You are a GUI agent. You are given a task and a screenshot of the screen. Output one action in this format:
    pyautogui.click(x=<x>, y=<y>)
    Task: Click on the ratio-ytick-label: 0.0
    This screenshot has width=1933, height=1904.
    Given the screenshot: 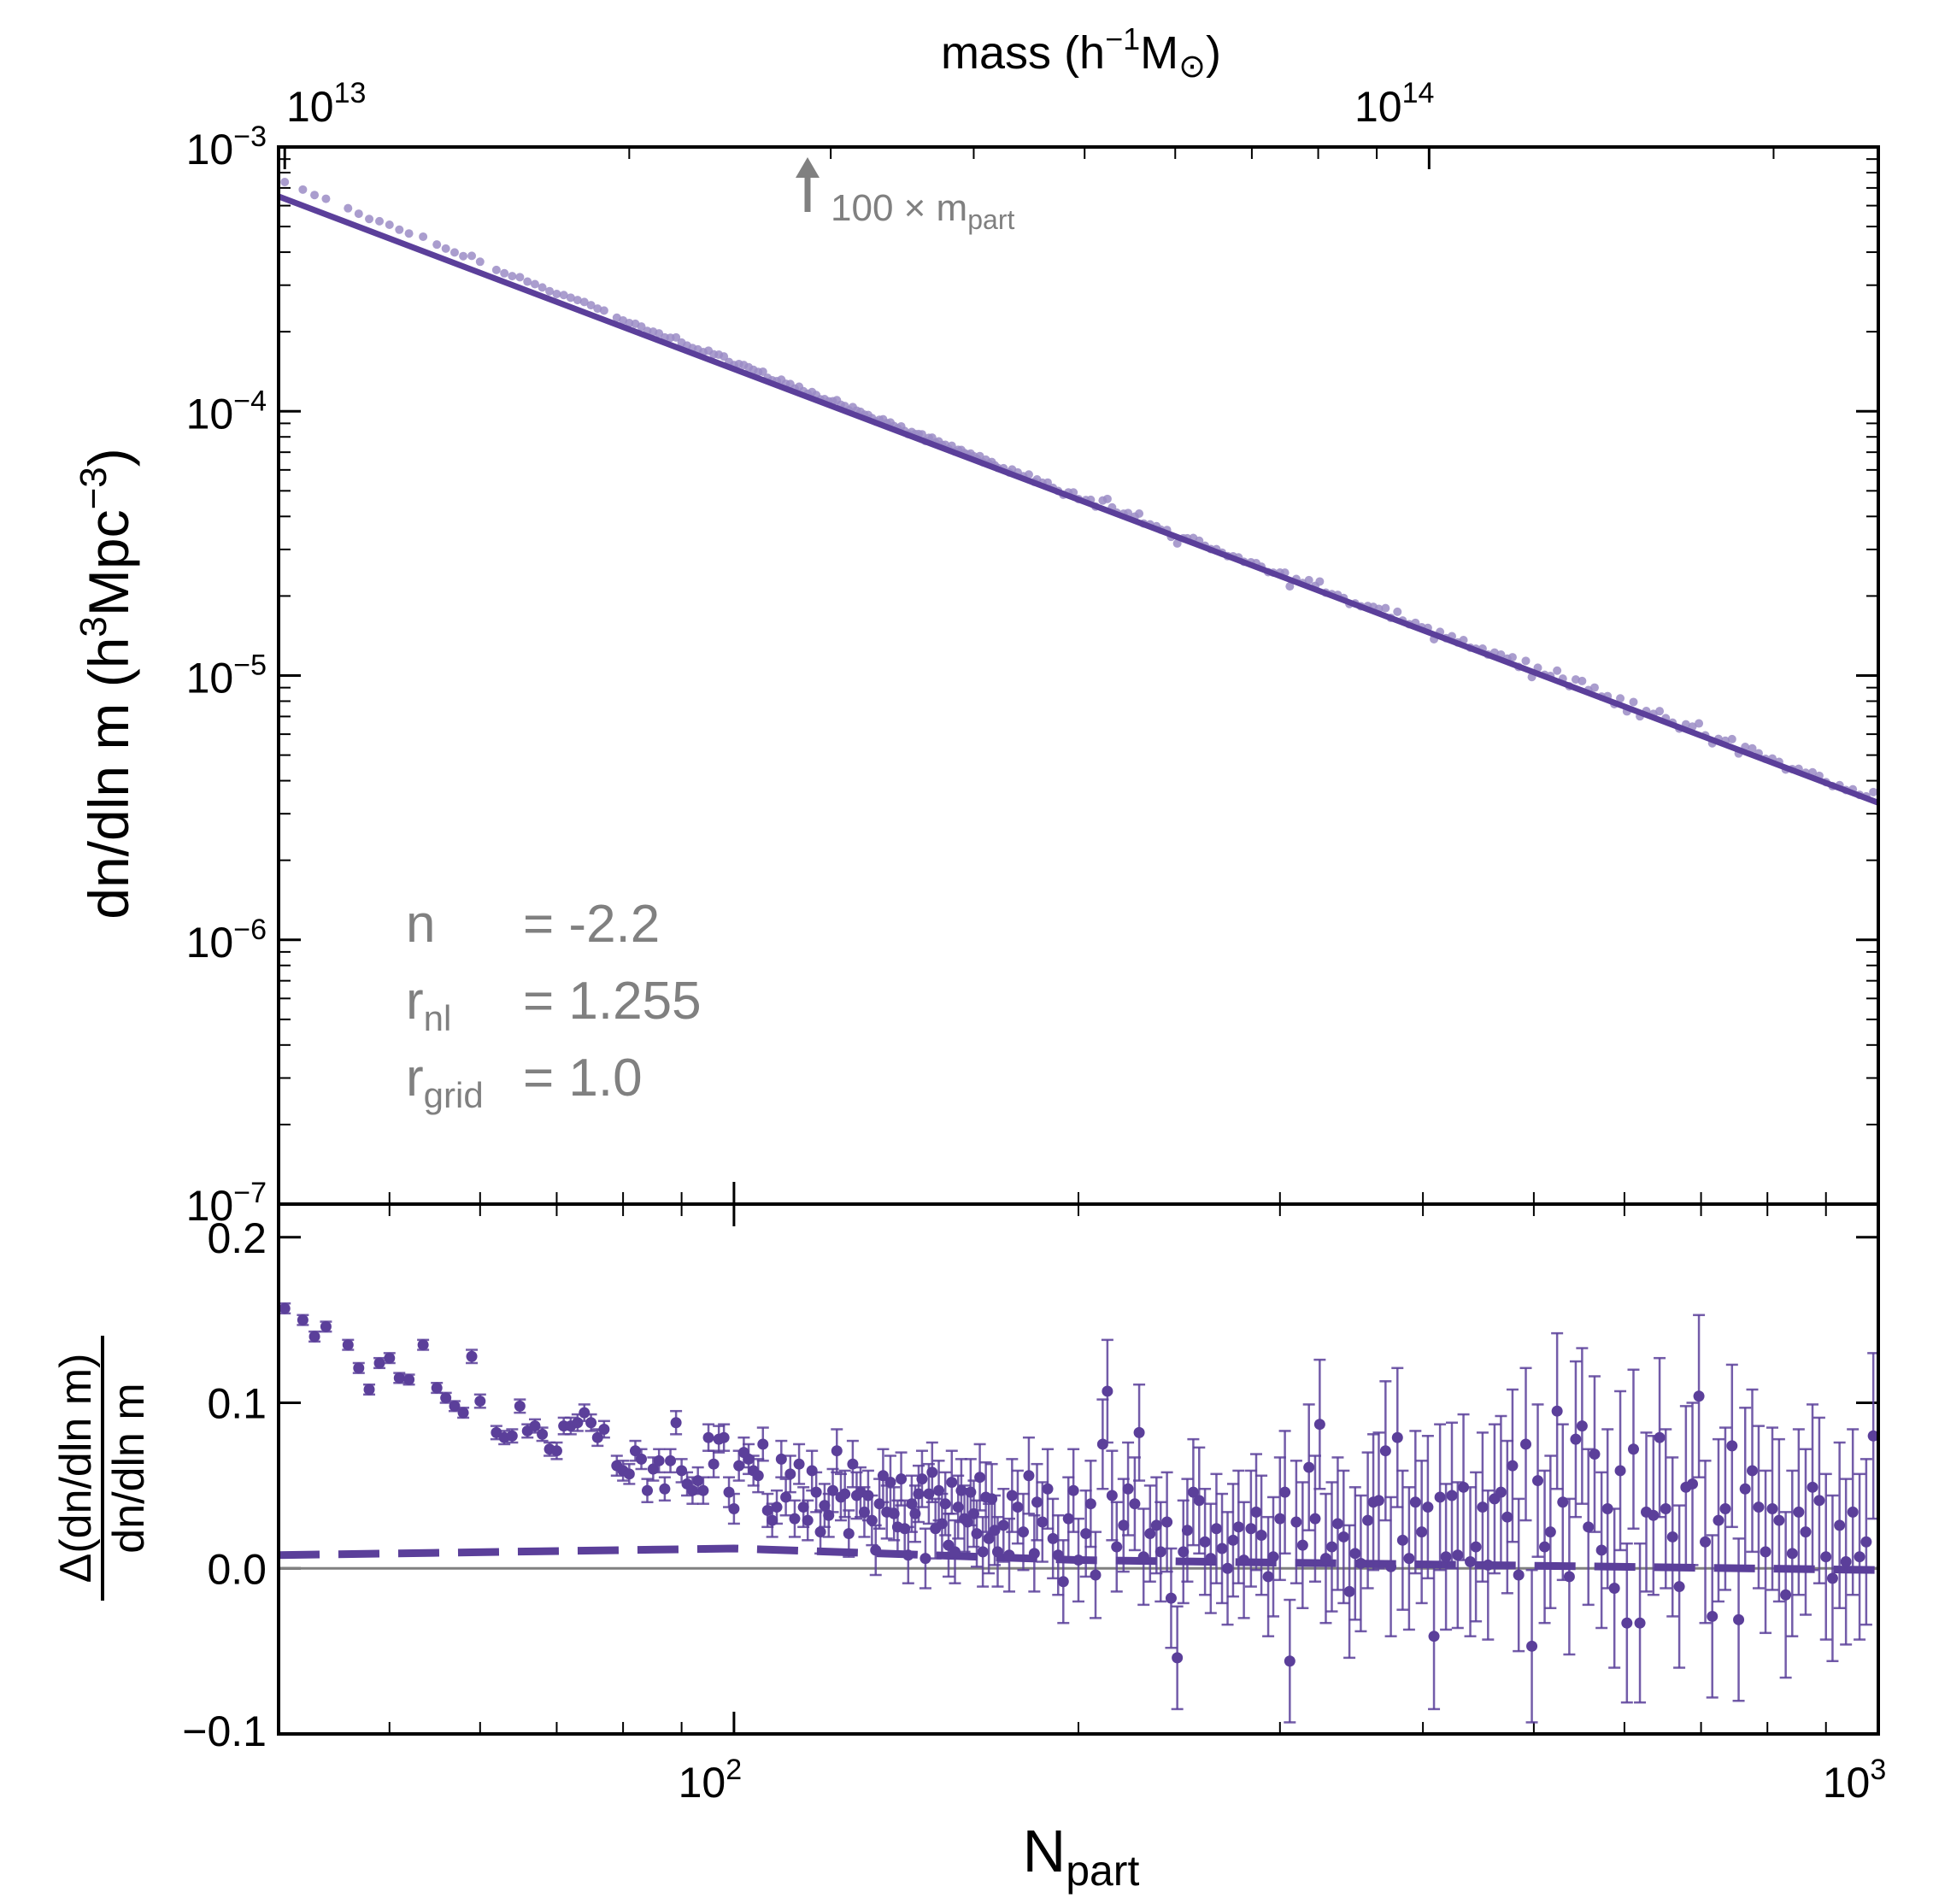 What is the action you would take?
    pyautogui.click(x=237, y=1569)
    